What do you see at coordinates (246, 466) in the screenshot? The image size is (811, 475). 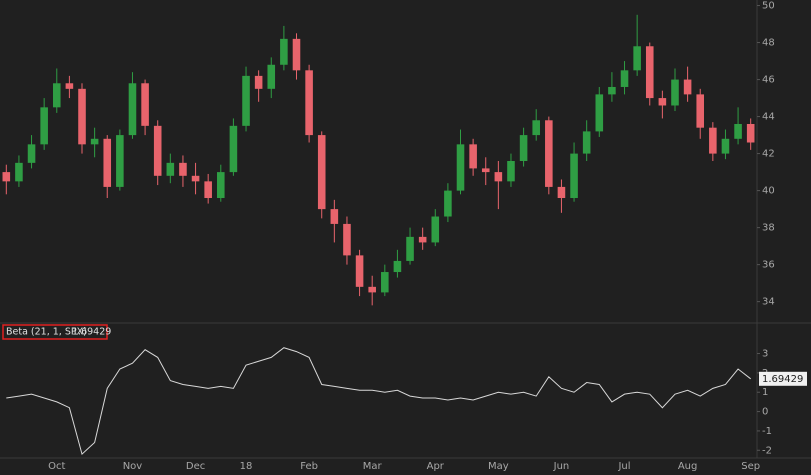 I see `x-tick-label: 18` at bounding box center [246, 466].